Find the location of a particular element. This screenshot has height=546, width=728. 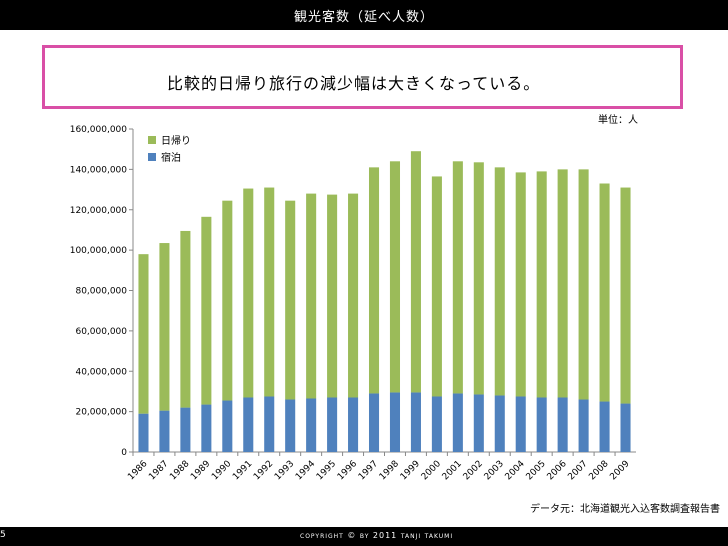

callout-box: 比較的日帰り旅行の減少幅は大きくなっている。 is located at coordinates (362, 77).